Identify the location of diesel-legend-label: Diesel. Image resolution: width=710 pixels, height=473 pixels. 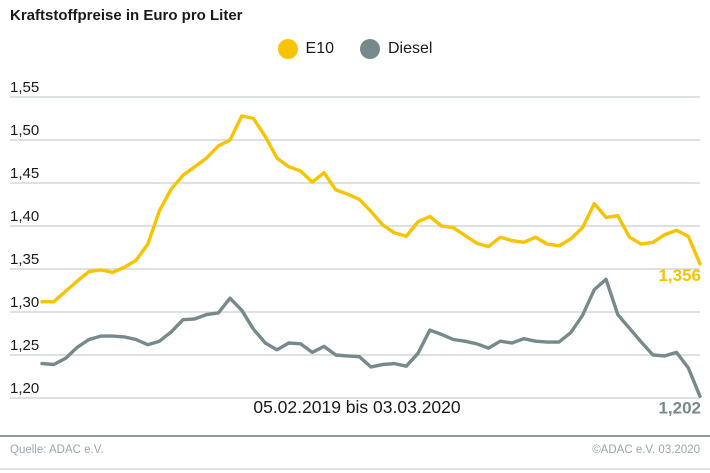
(410, 48).